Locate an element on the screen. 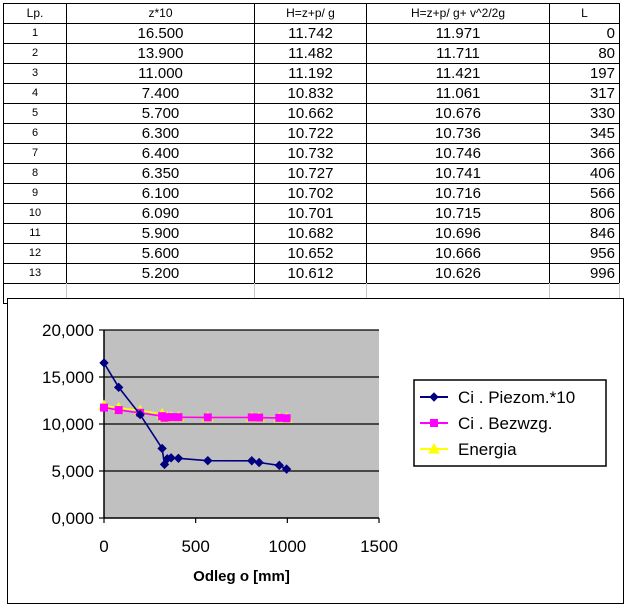  table-cell: 10.715 is located at coordinates (458, 213).